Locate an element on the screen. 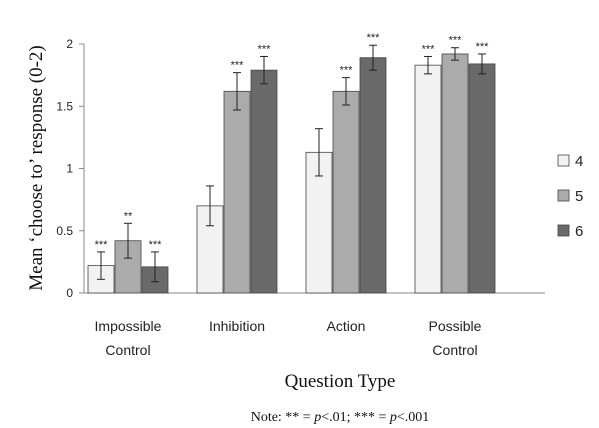 Image resolution: width=599 pixels, height=428 pixels. y-tick-label: 1.5 is located at coordinates (64, 106).